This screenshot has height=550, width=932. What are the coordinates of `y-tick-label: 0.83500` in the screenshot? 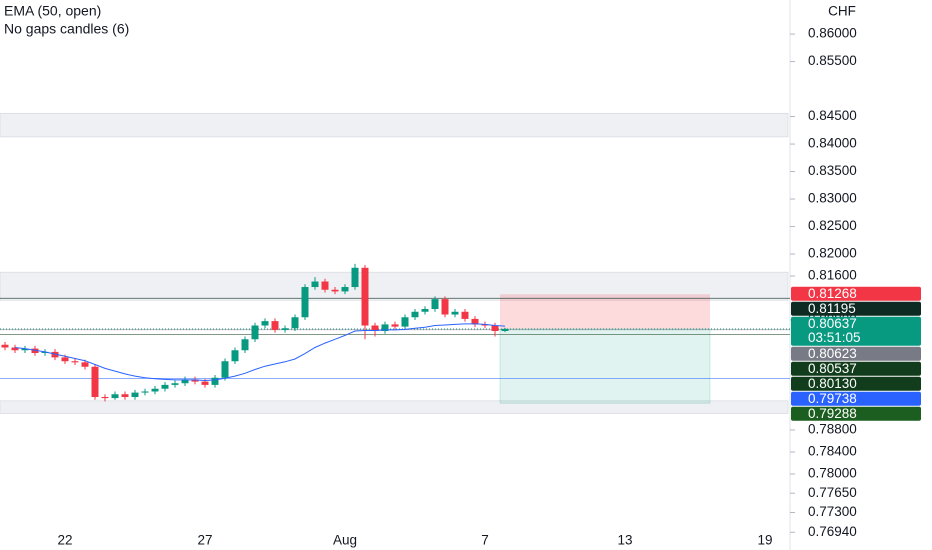 It's located at (832, 170).